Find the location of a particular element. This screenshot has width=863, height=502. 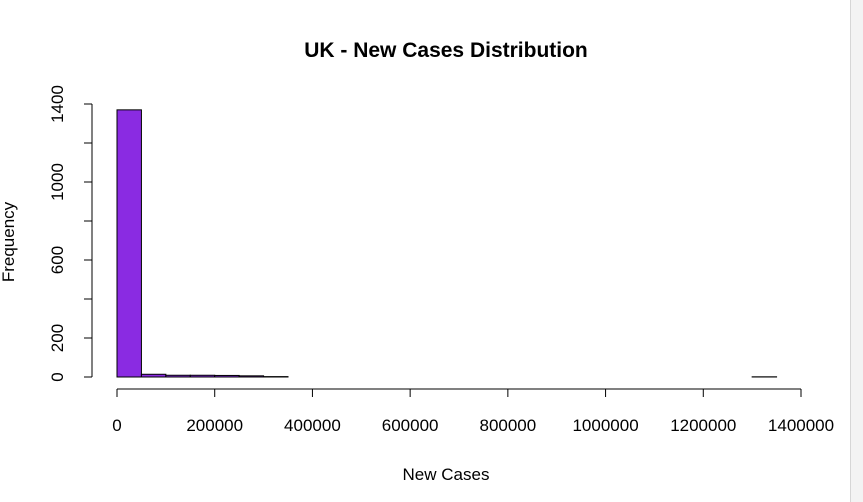

x-tick-label-6: 1200000 is located at coordinates (703, 425).